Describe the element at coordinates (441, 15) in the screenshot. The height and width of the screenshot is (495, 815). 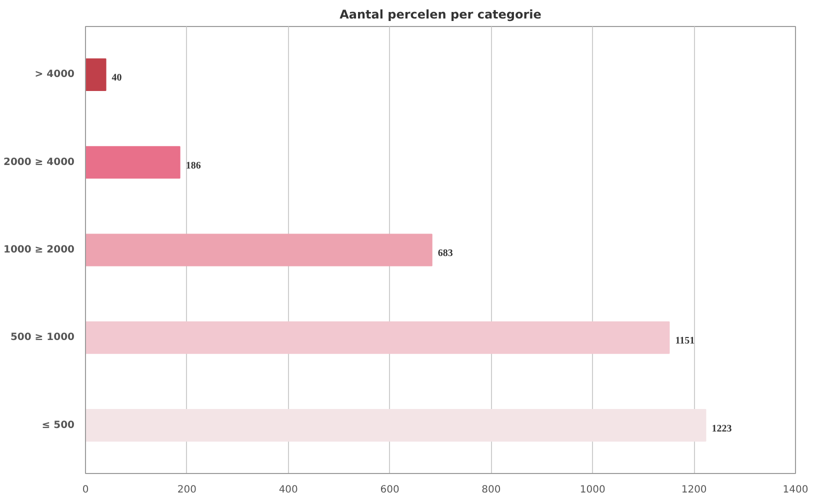
I see `chart-title: Aantal percelen per categorie` at that location.